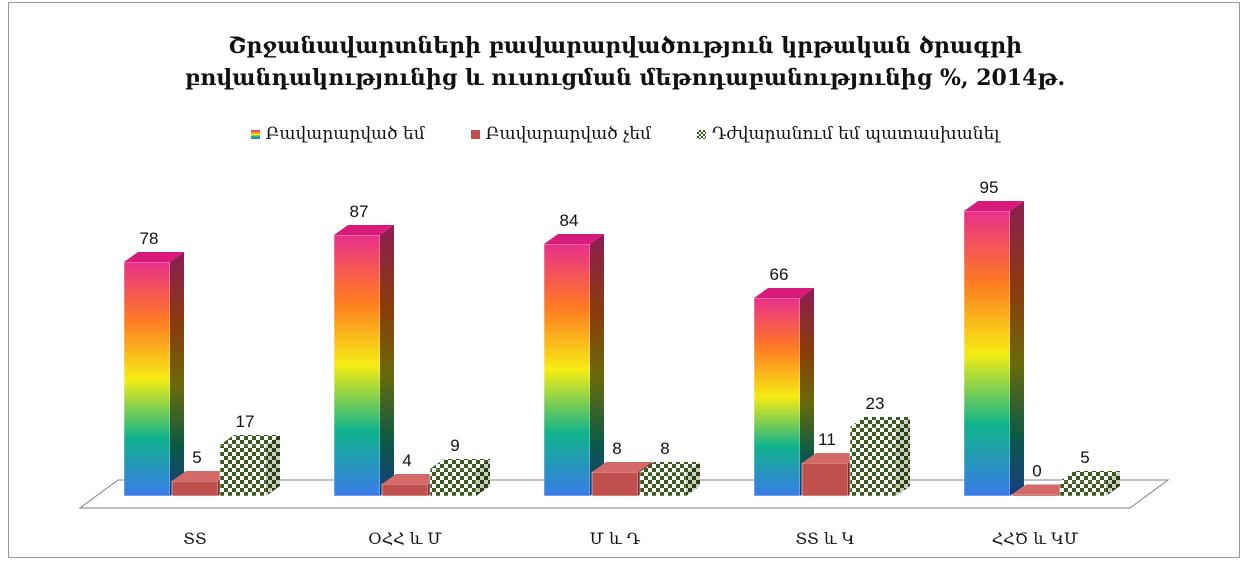  Describe the element at coordinates (196, 457) in the screenshot. I see `data-label-1-0: 5` at that location.